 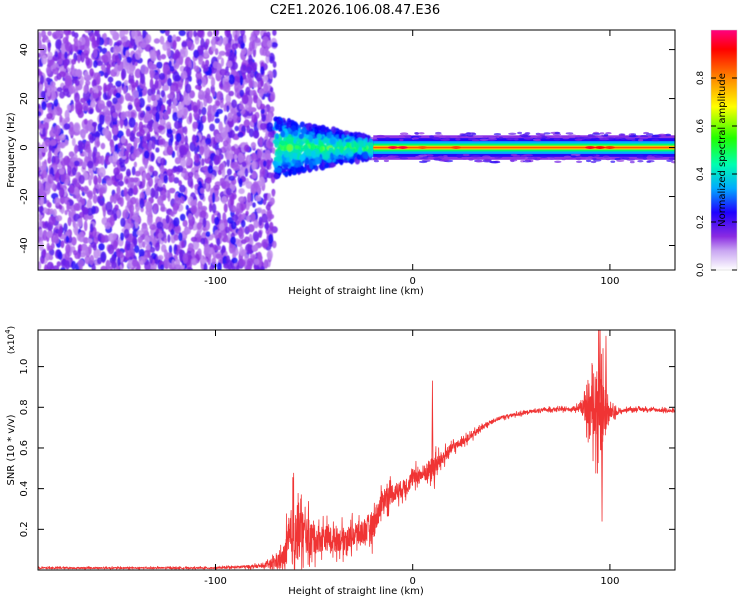 I want to click on y-tick-label: 0.4, so click(x=24, y=489).